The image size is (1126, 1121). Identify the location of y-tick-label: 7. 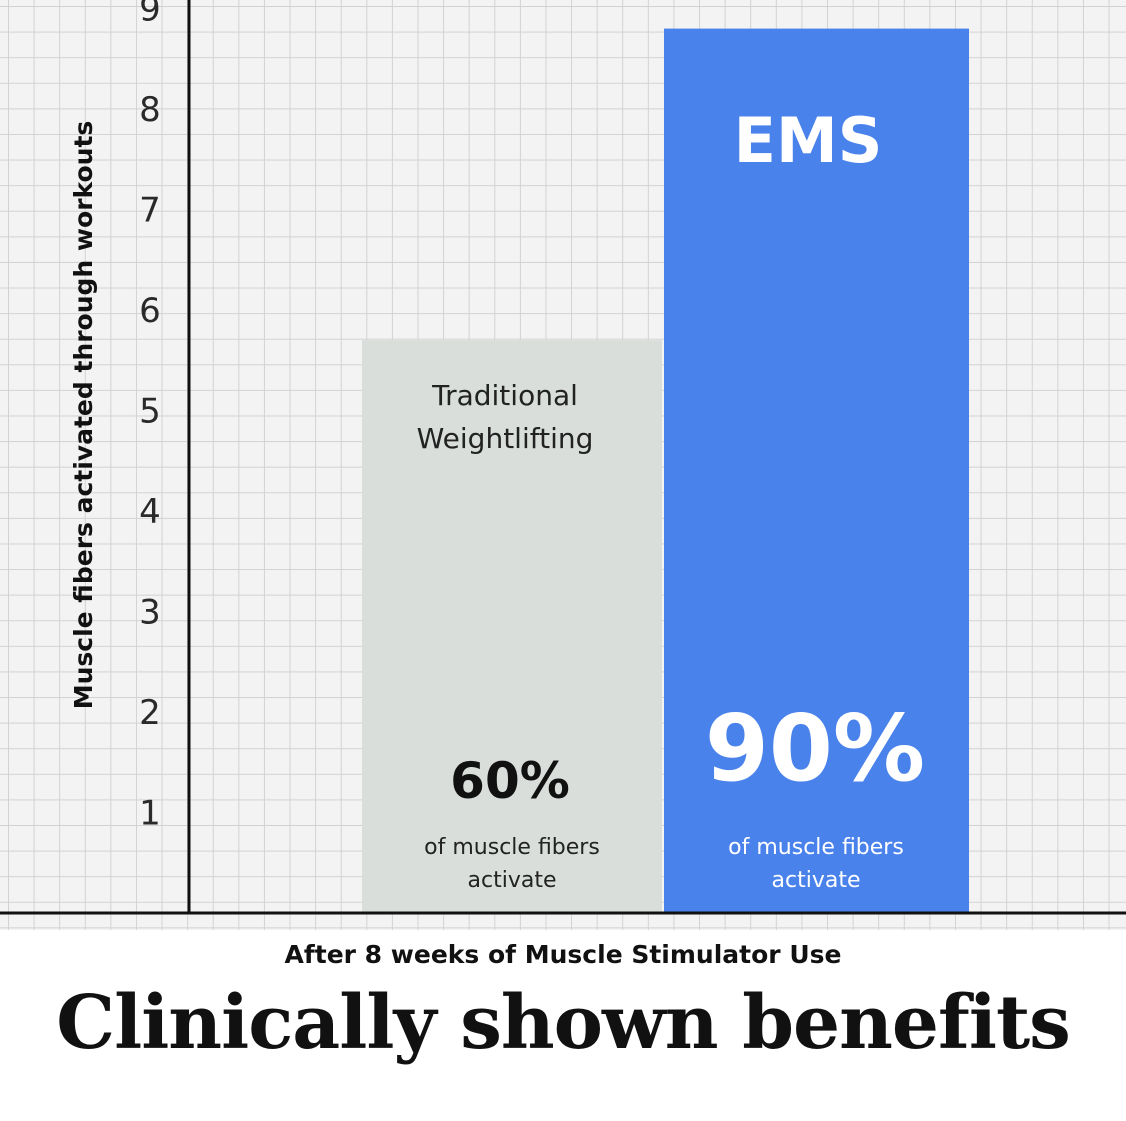
(150, 211).